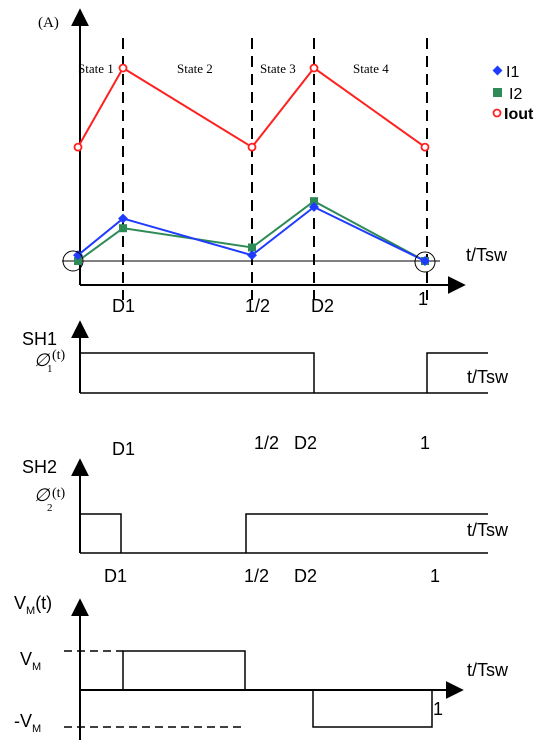 The height and width of the screenshot is (746, 546). Describe the element at coordinates (366, 533) in the screenshot. I see `sh2-waveform-second` at that location.